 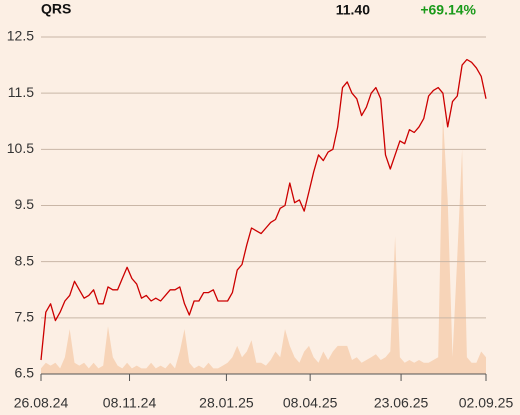 What do you see at coordinates (448, 10) in the screenshot?
I see `change: +69.14%` at bounding box center [448, 10].